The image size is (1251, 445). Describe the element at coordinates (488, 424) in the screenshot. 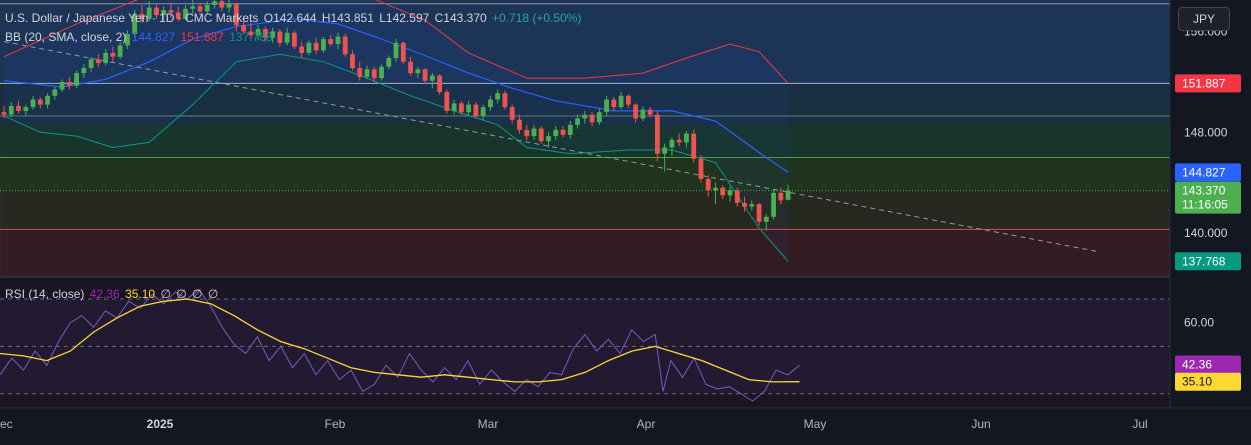

I see `time-axis-tick-3: Mar` at that location.